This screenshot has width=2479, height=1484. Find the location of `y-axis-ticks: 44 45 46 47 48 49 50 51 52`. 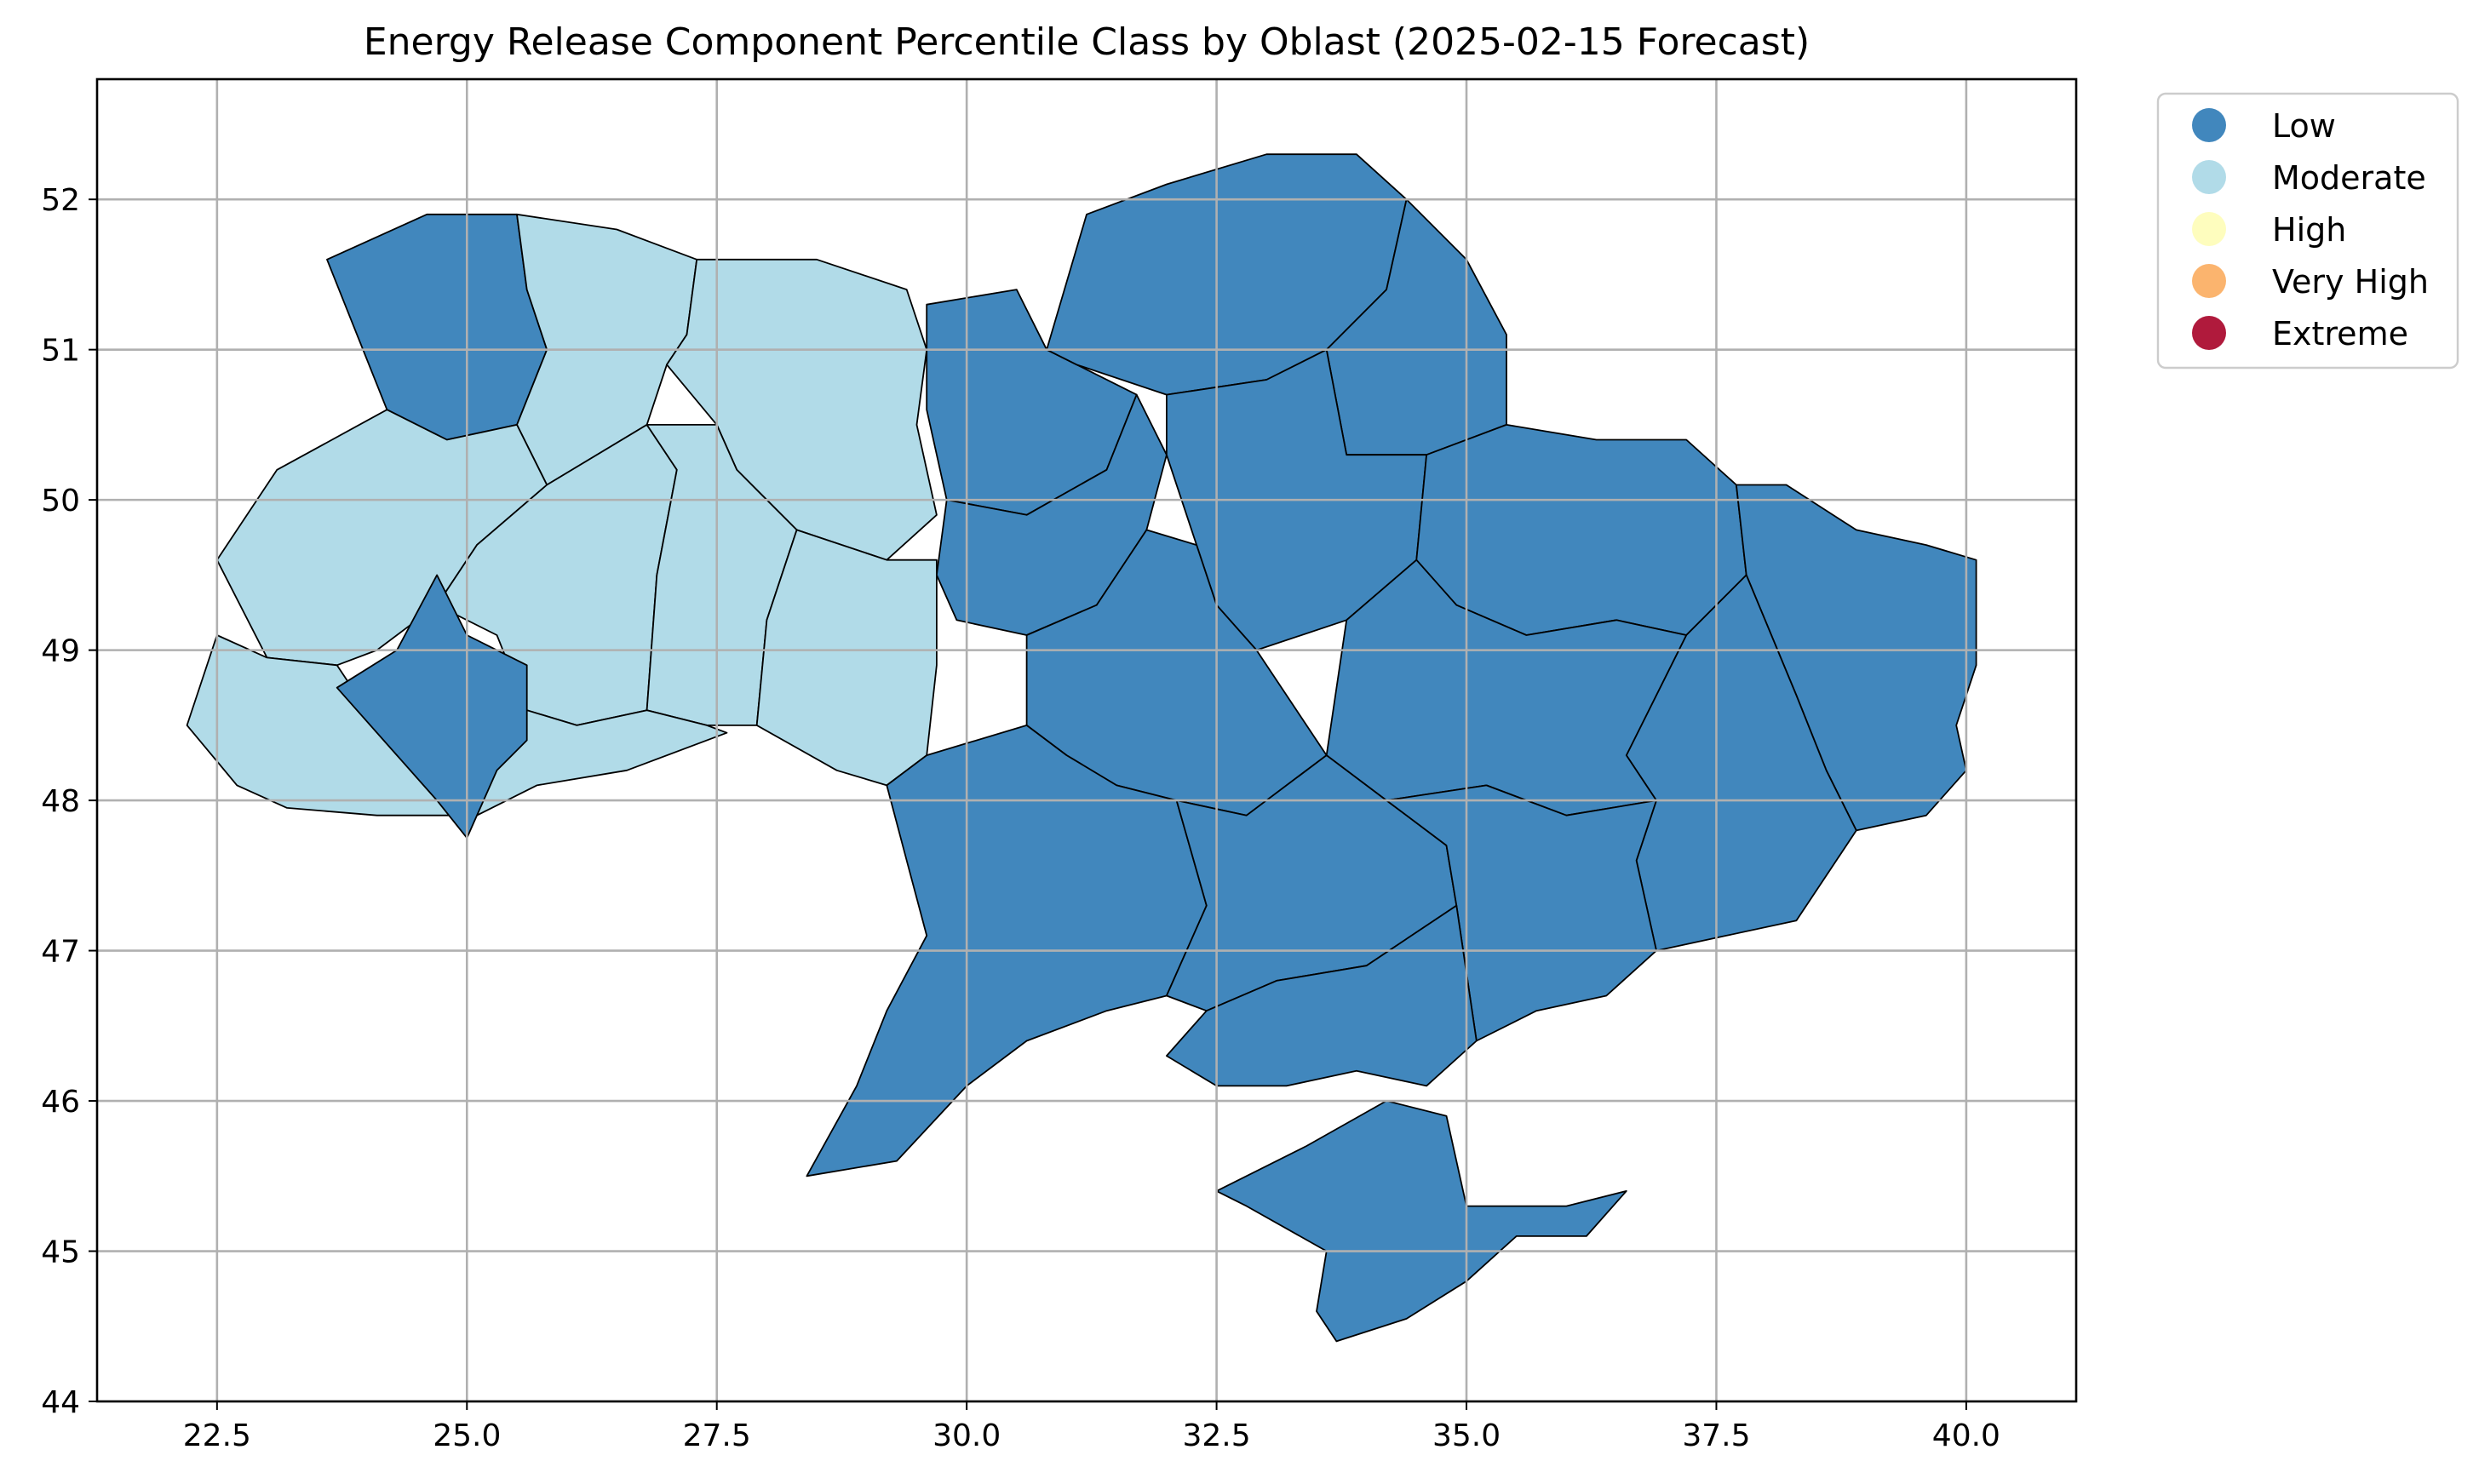

y-axis-ticks: 44 45 46 47 48 49 50 51 52 is located at coordinates (69, 802).